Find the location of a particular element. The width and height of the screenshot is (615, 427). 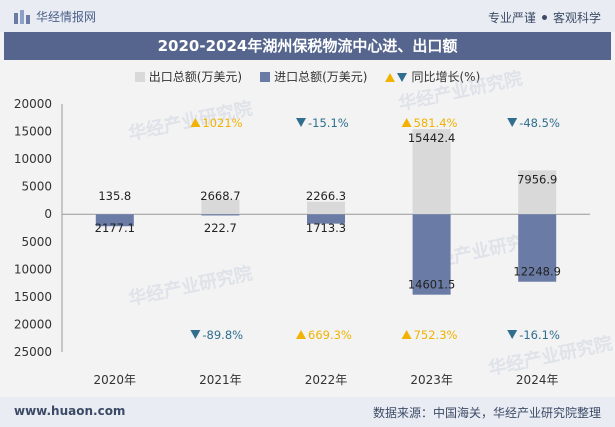

export-value-label: 135.8 is located at coordinates (114, 196).